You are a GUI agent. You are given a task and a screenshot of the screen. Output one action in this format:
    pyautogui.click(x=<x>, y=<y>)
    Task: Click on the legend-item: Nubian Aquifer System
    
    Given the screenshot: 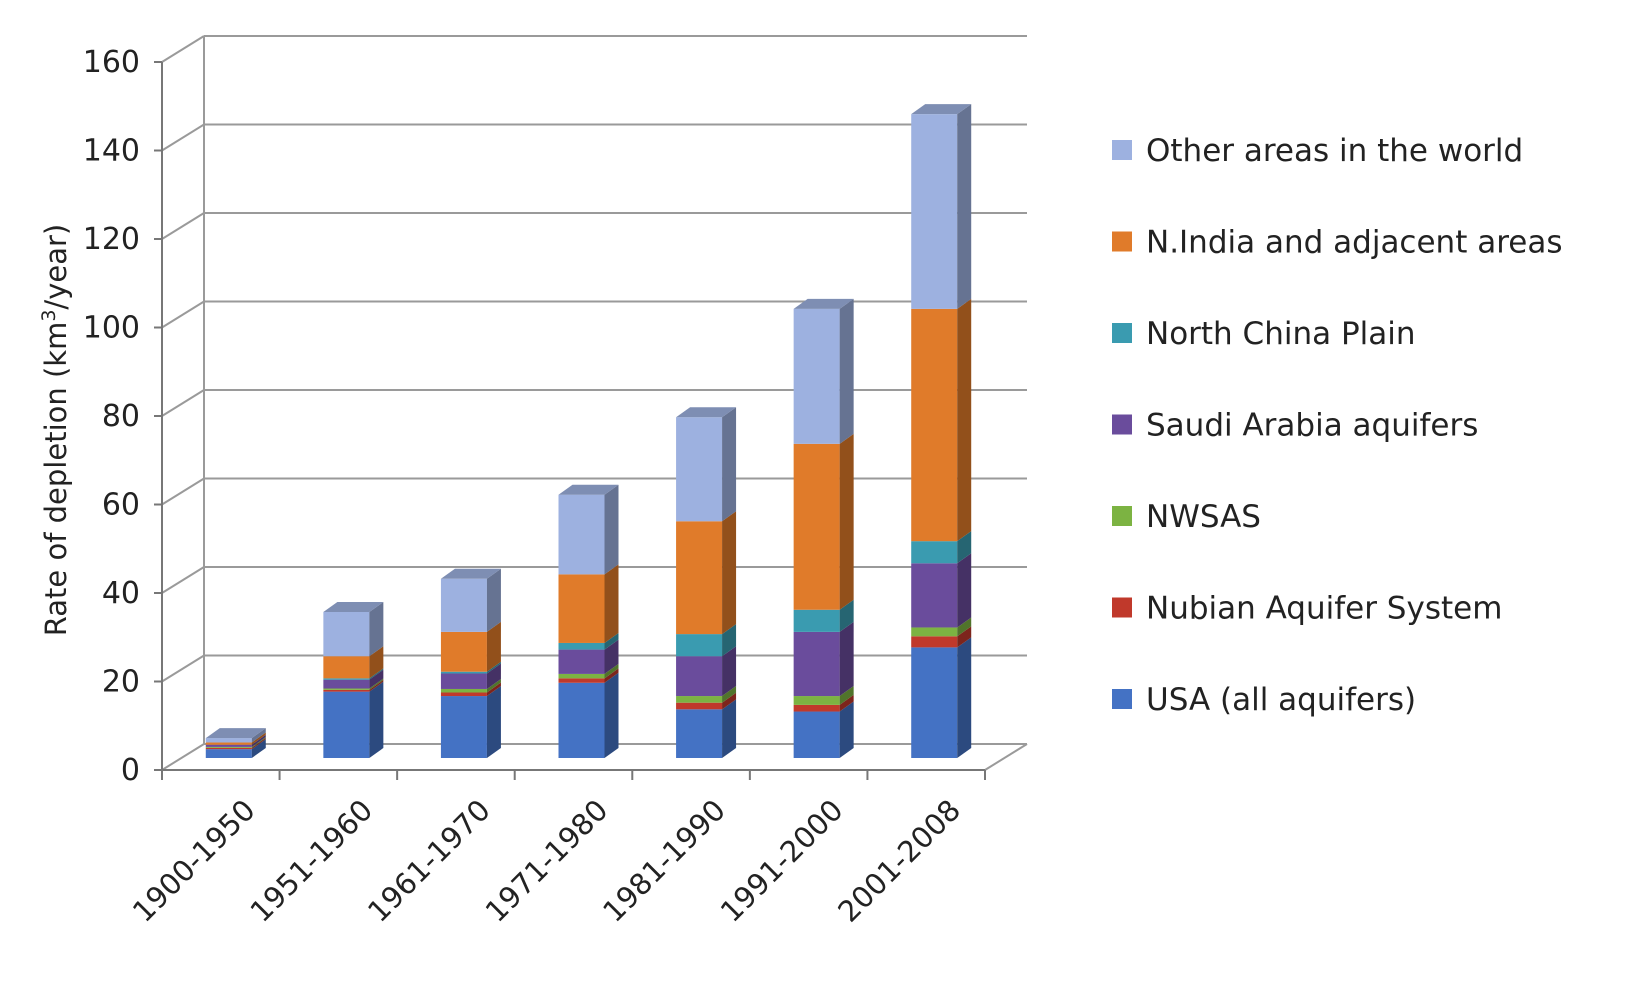 What is the action you would take?
    pyautogui.click(x=1307, y=609)
    